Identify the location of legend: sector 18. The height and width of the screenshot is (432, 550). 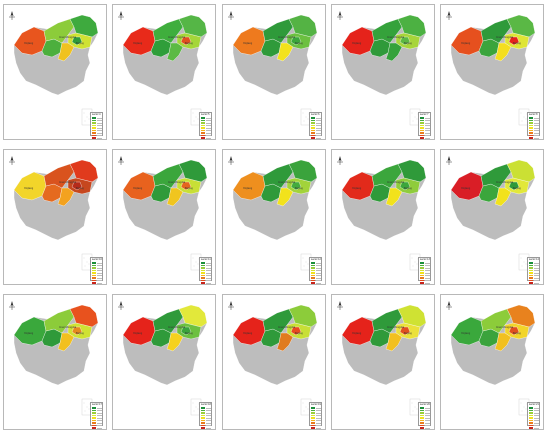
(205, 415).